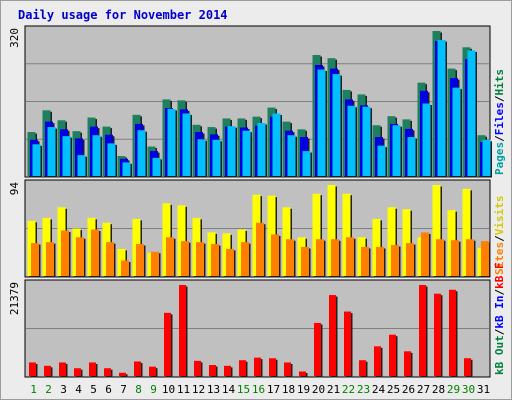  I want to click on axis-legend-kbf: kB F, so click(499, 275).